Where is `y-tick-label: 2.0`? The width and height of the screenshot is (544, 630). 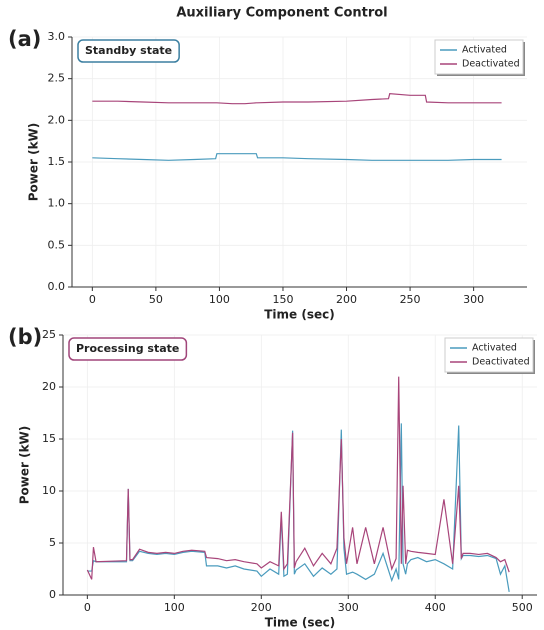
y-tick-label: 2.0 is located at coordinates (57, 119).